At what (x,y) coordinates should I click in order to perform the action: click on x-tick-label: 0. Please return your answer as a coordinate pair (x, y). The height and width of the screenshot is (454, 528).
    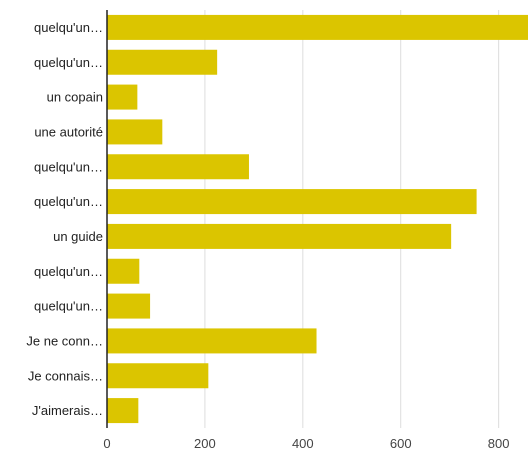
    Looking at the image, I should click on (106, 443).